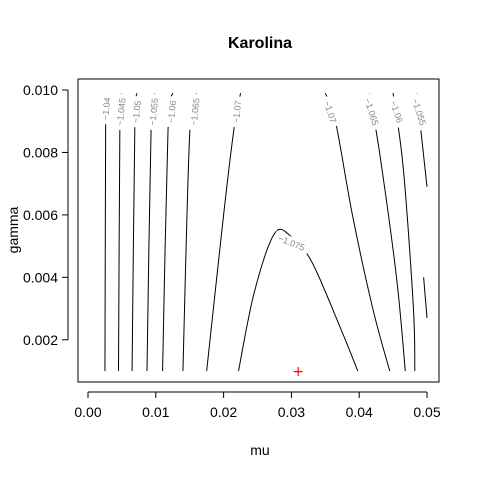 The height and width of the screenshot is (480, 480). I want to click on y-axis-label: gamma, so click(13, 229).